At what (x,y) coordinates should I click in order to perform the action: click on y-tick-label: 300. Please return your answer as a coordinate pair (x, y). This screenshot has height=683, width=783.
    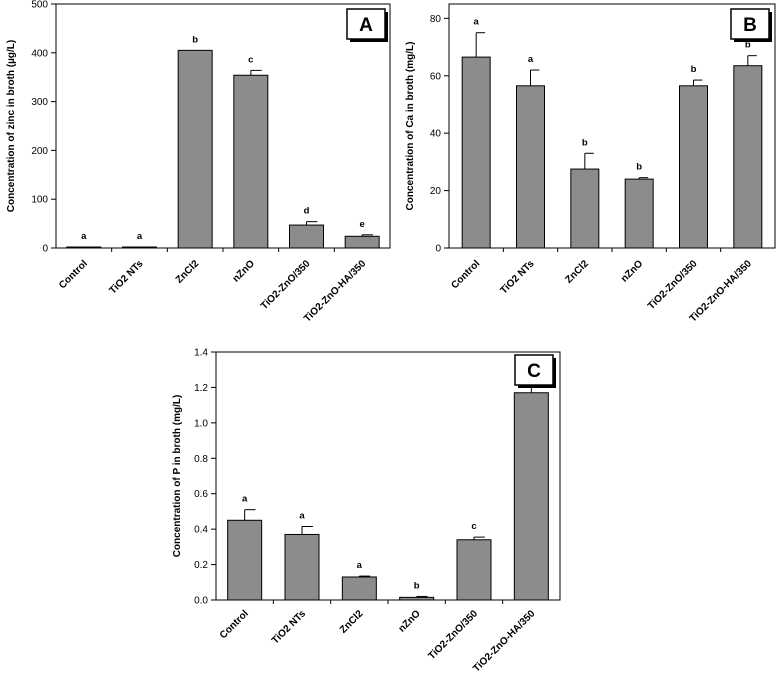
    Looking at the image, I should click on (39, 102).